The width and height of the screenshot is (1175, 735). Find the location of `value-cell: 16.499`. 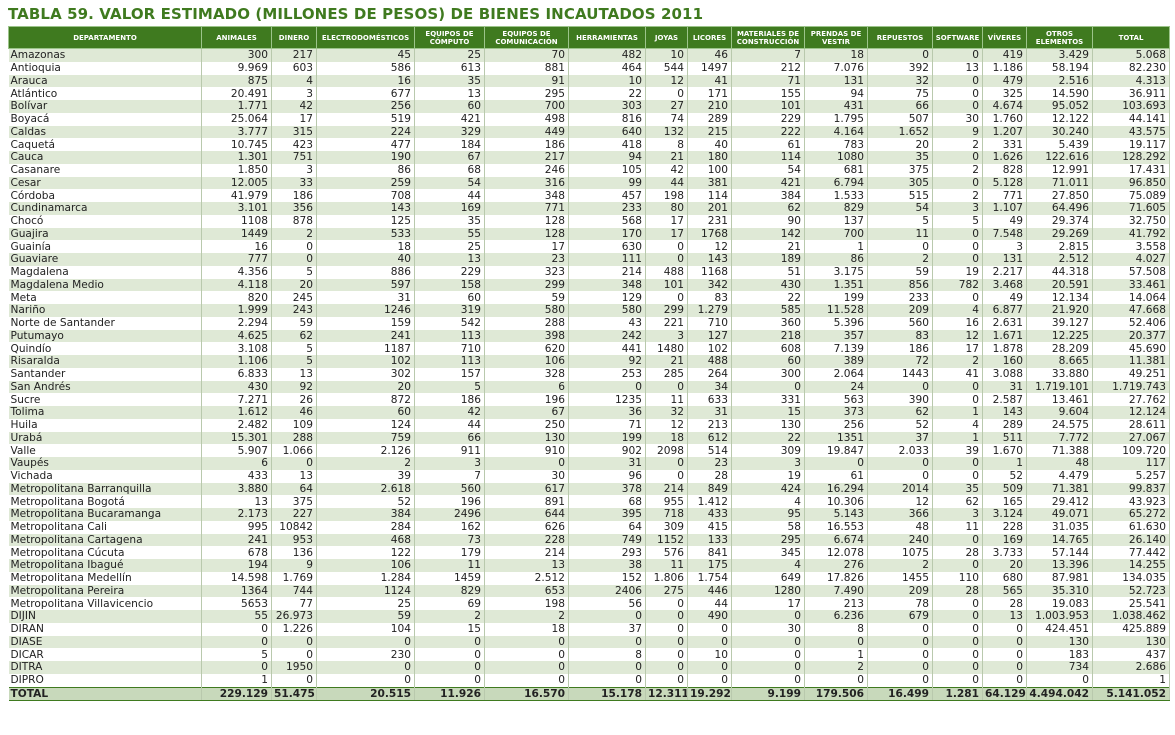

value-cell: 16.499 is located at coordinates (900, 694).